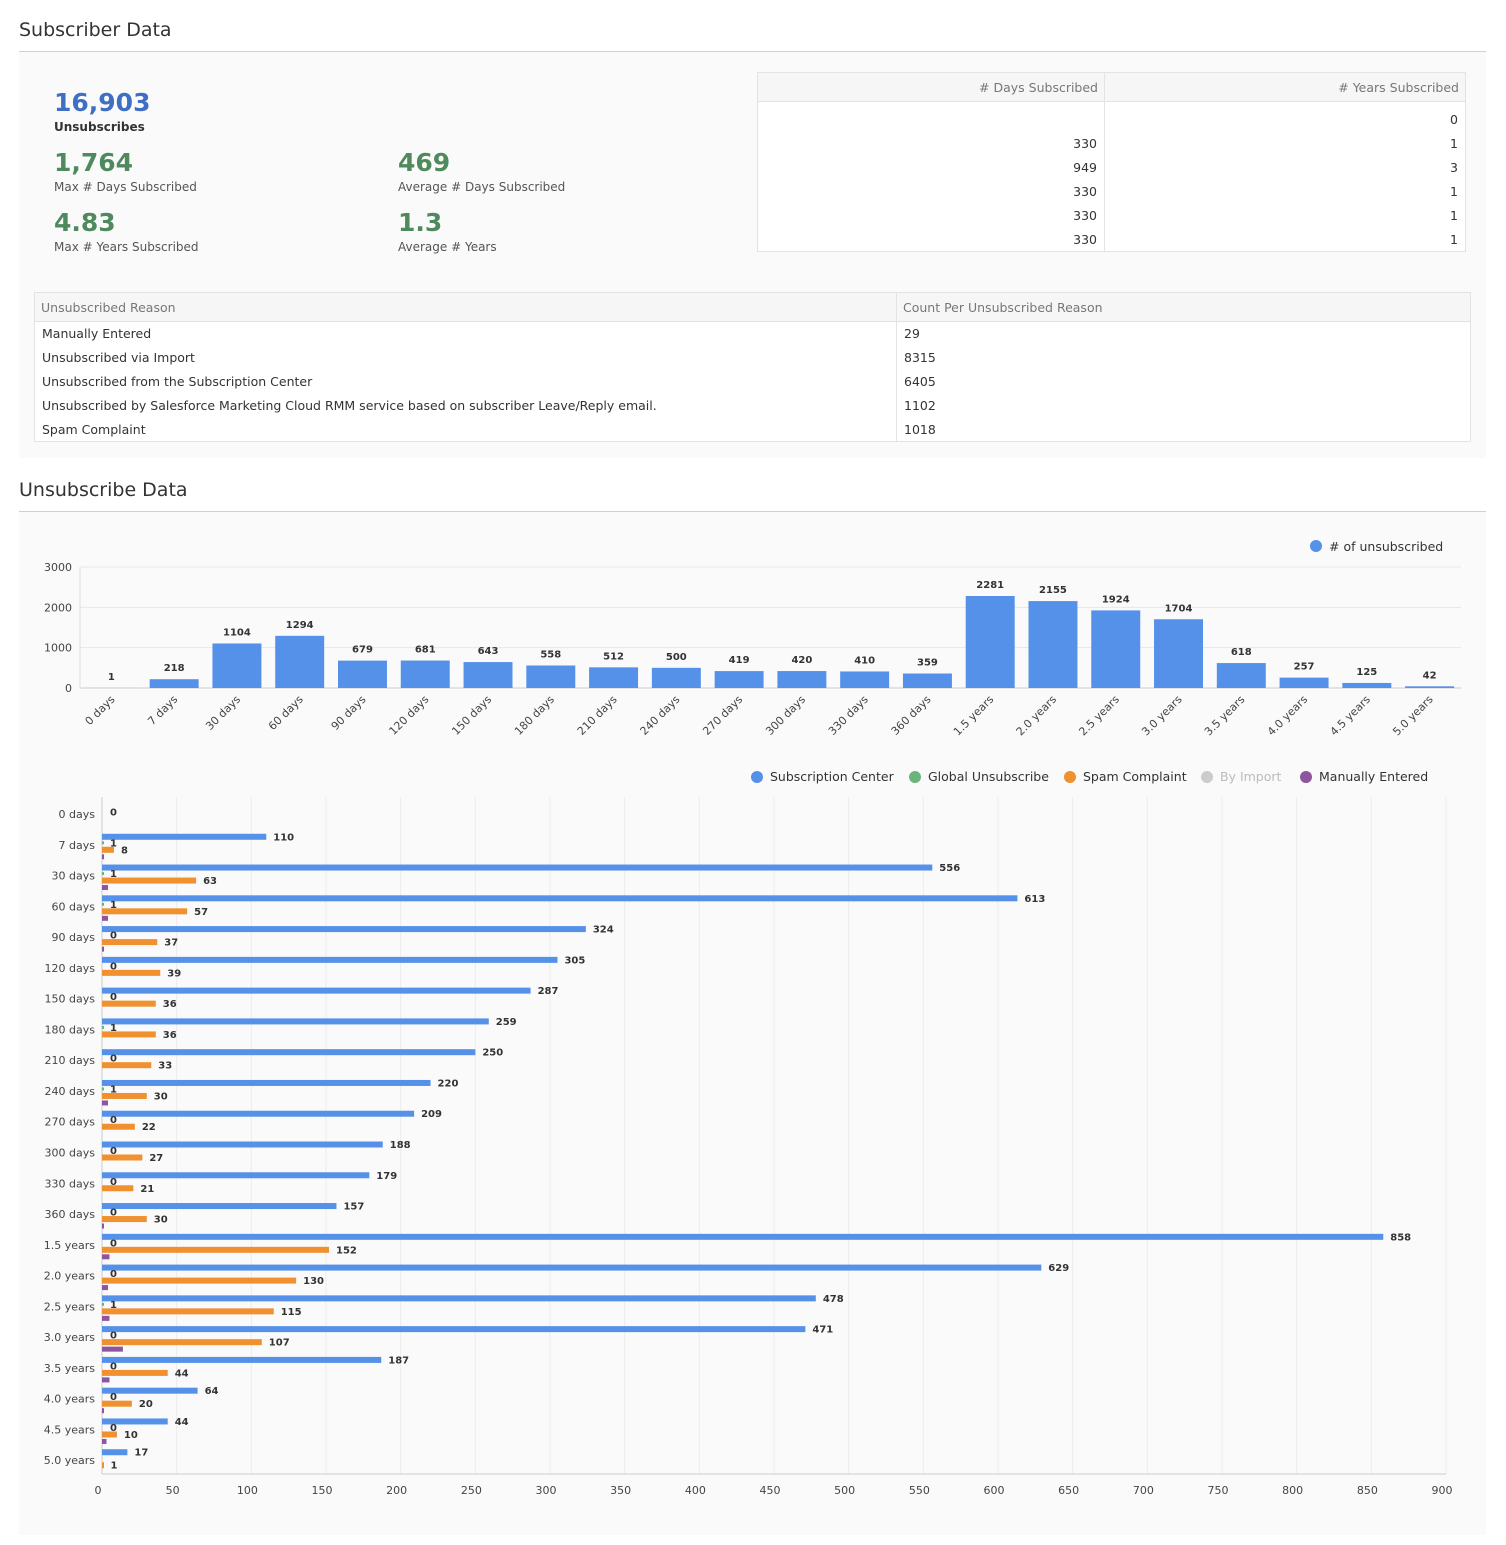 The height and width of the screenshot is (1545, 1506). Describe the element at coordinates (931, 87) in the screenshot. I see `days-subscribed-header: # Days Subscribed` at that location.